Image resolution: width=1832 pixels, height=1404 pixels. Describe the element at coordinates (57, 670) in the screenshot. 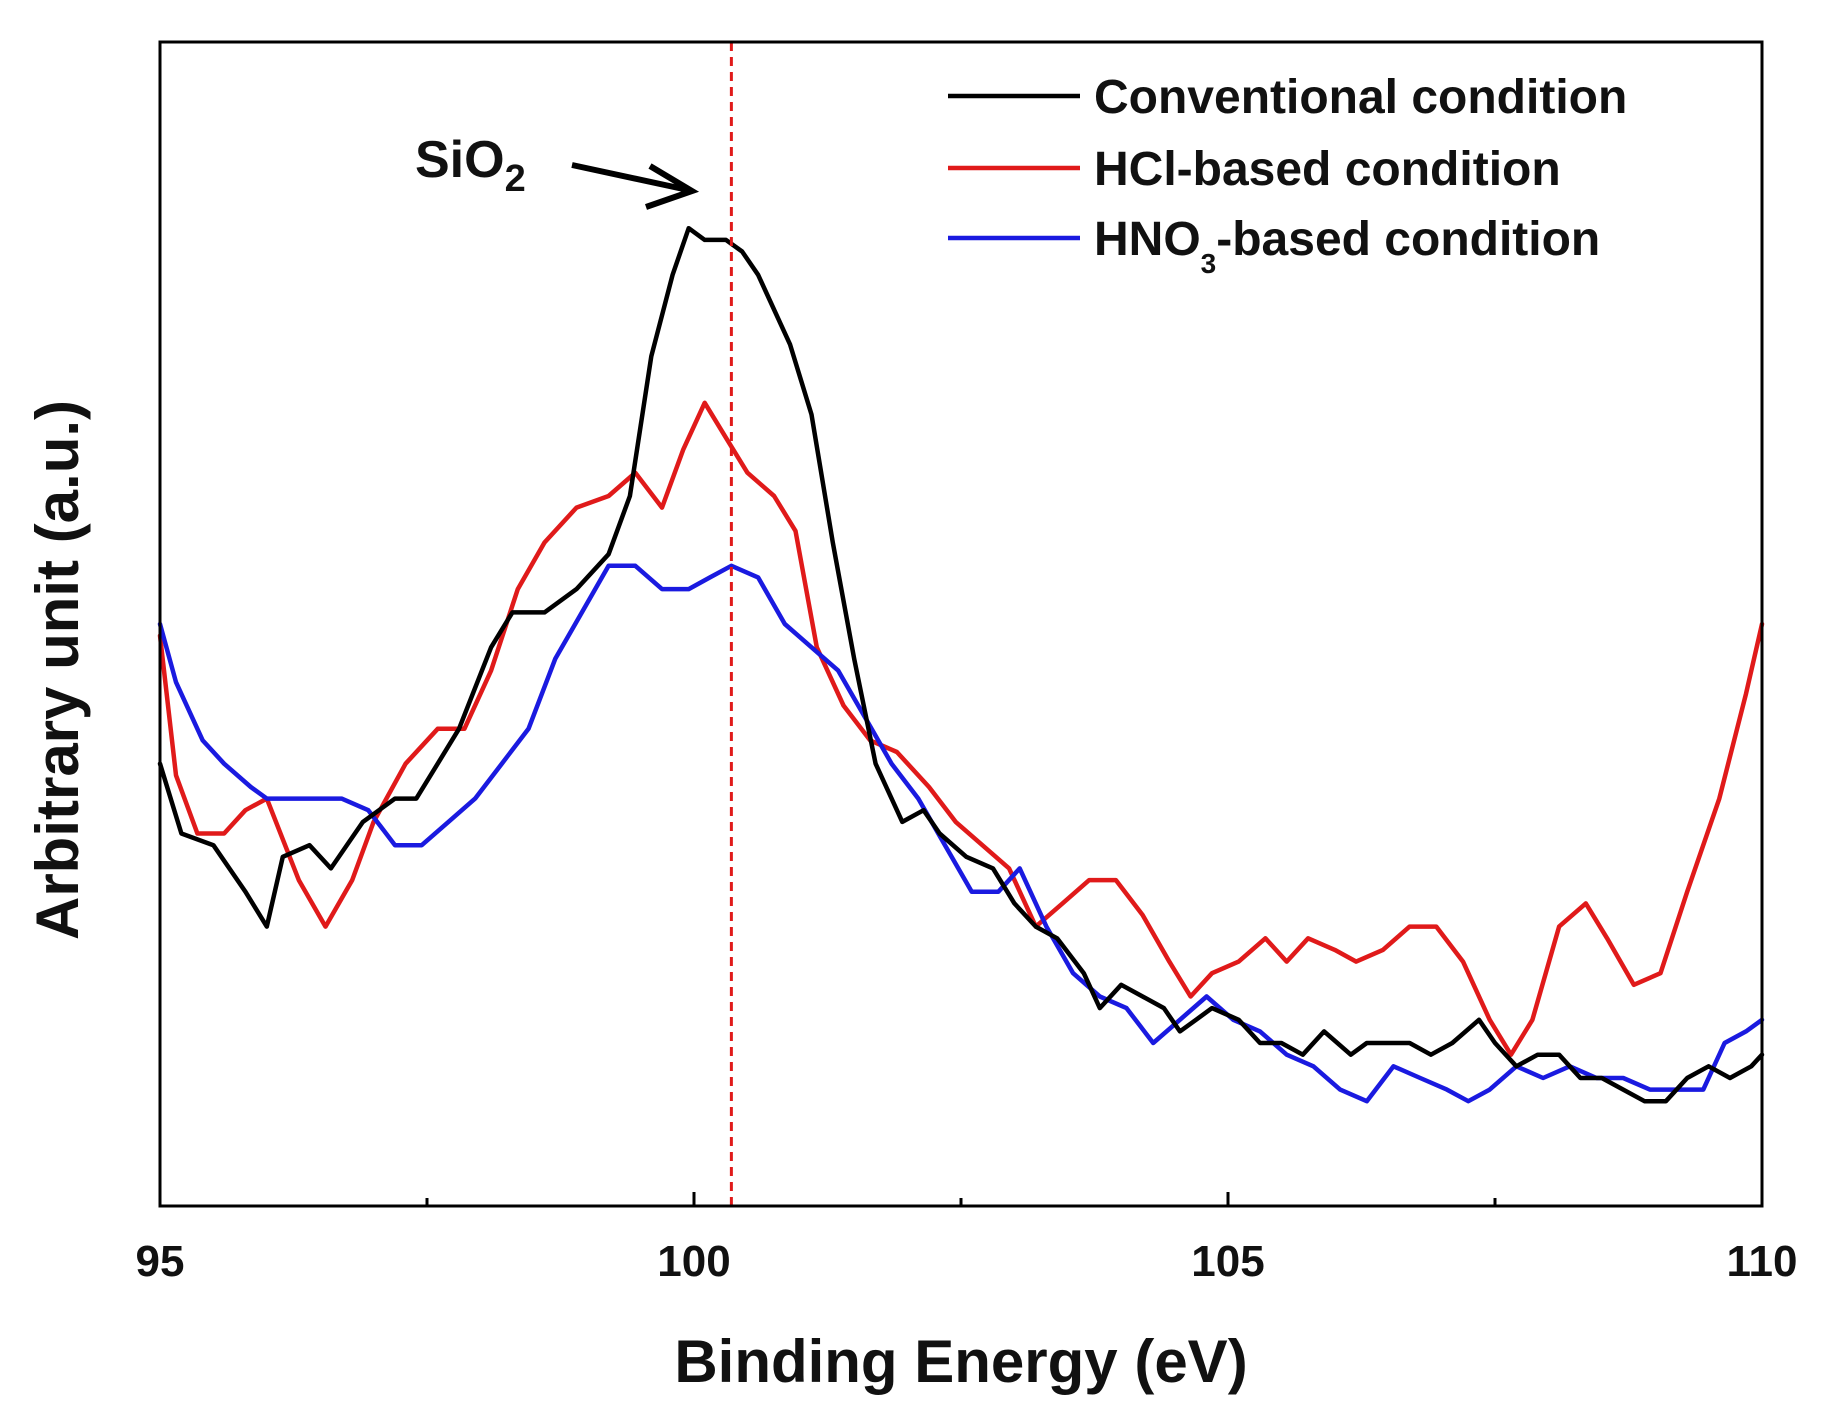

I see `y-axis-title: Arbitrary unit (a.u.)` at that location.